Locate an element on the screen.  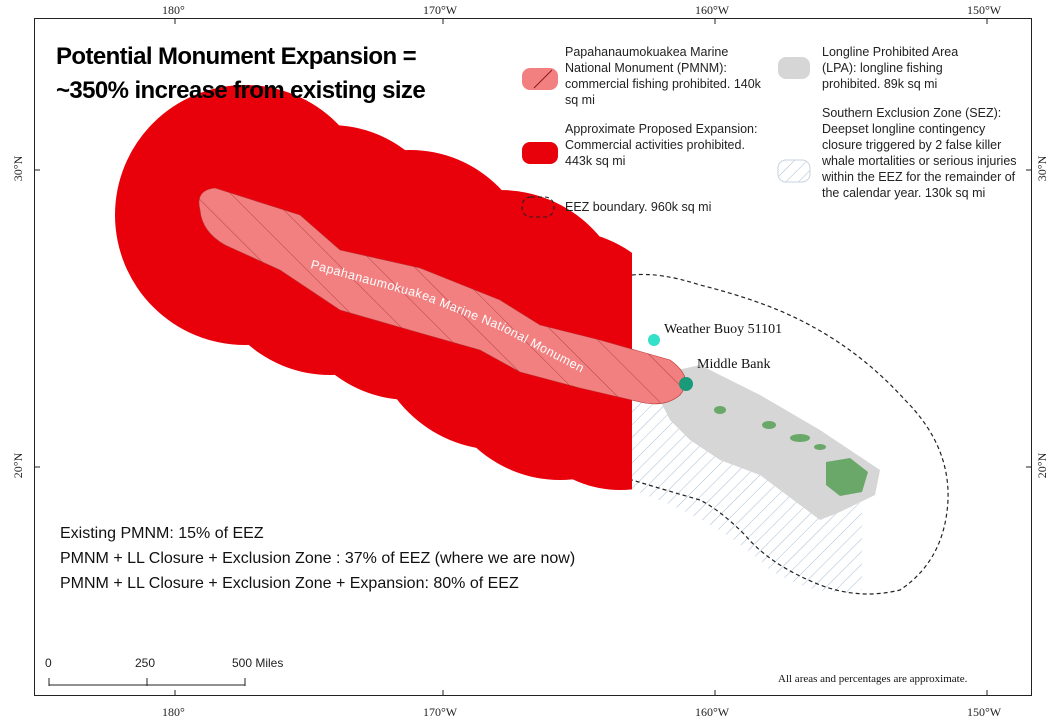
legend-swatch-pmnm is located at coordinates (540, 79).